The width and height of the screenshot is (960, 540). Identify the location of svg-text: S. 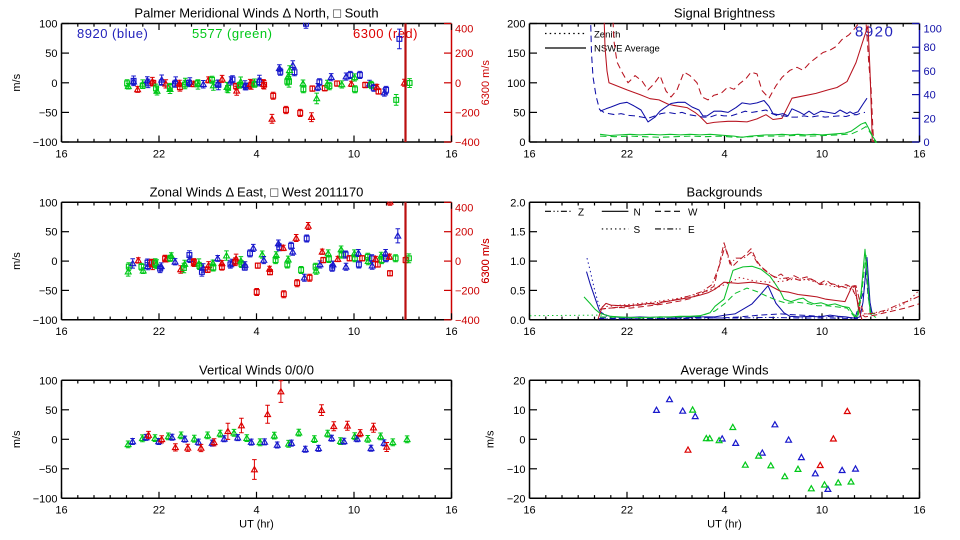
(637, 230).